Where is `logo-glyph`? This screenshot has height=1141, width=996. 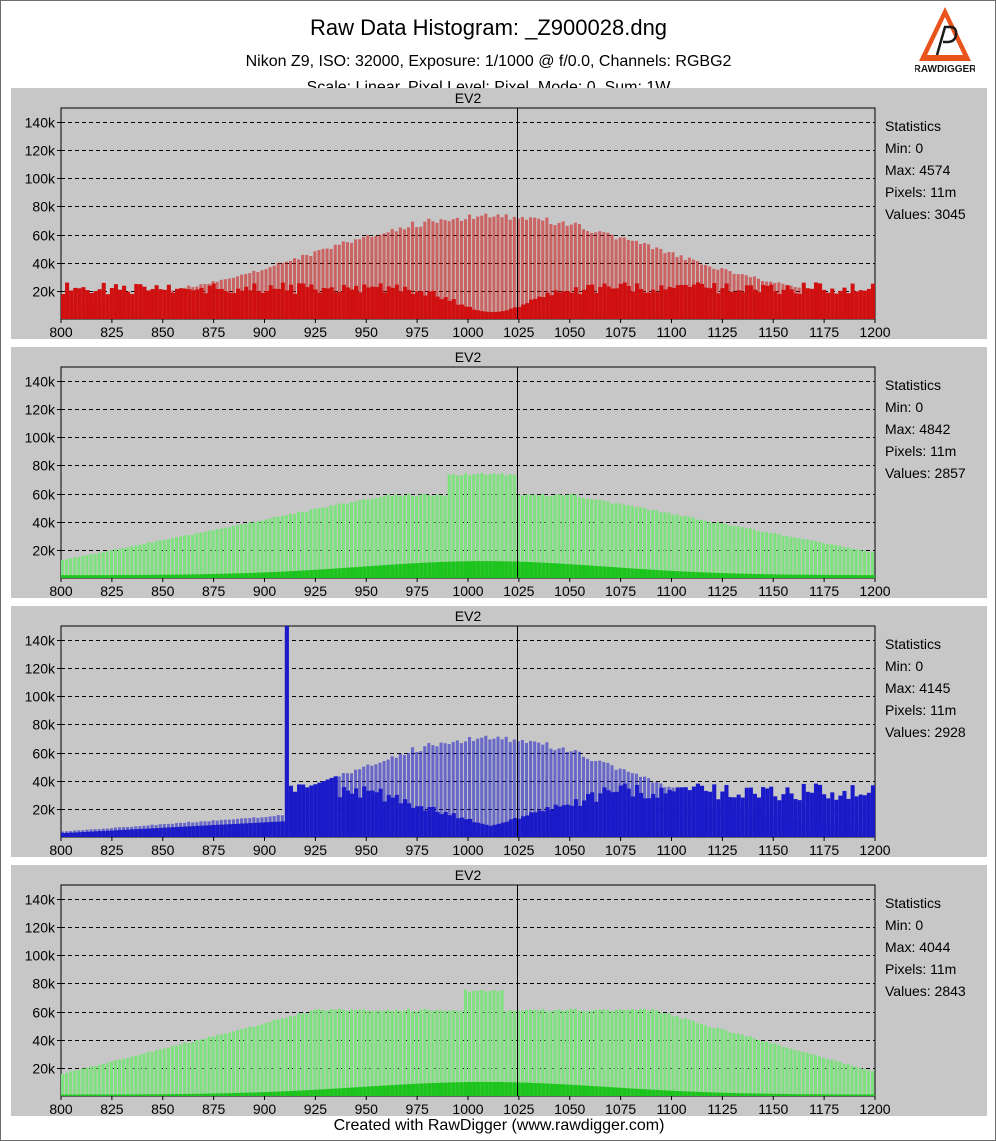 logo-glyph is located at coordinates (946, 40).